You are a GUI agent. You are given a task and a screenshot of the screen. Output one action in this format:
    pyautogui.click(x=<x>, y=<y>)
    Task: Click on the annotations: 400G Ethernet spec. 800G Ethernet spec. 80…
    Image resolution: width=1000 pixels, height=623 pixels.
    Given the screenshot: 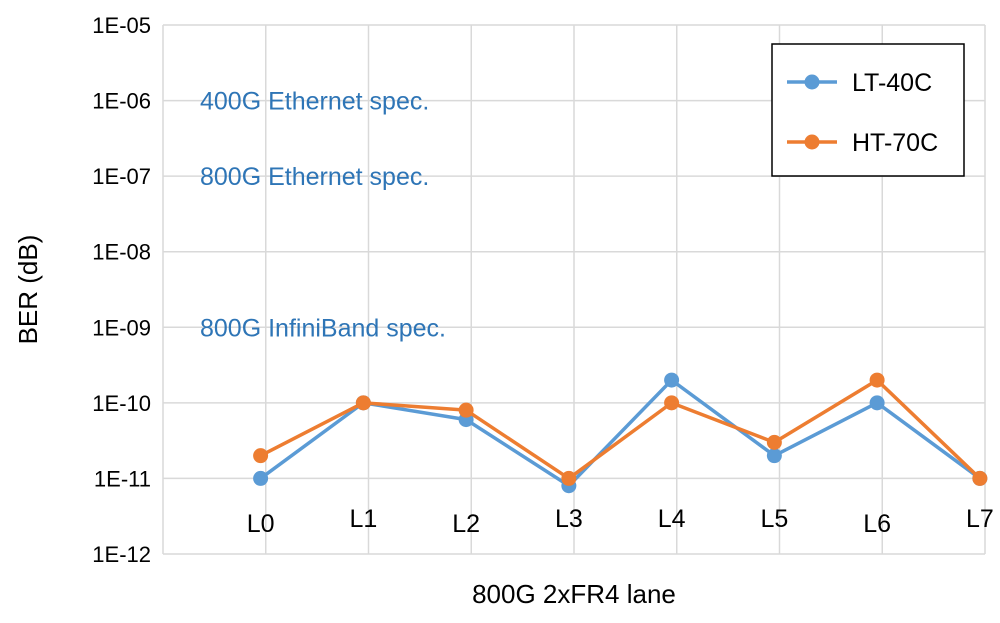 What is the action you would take?
    pyautogui.click(x=323, y=215)
    